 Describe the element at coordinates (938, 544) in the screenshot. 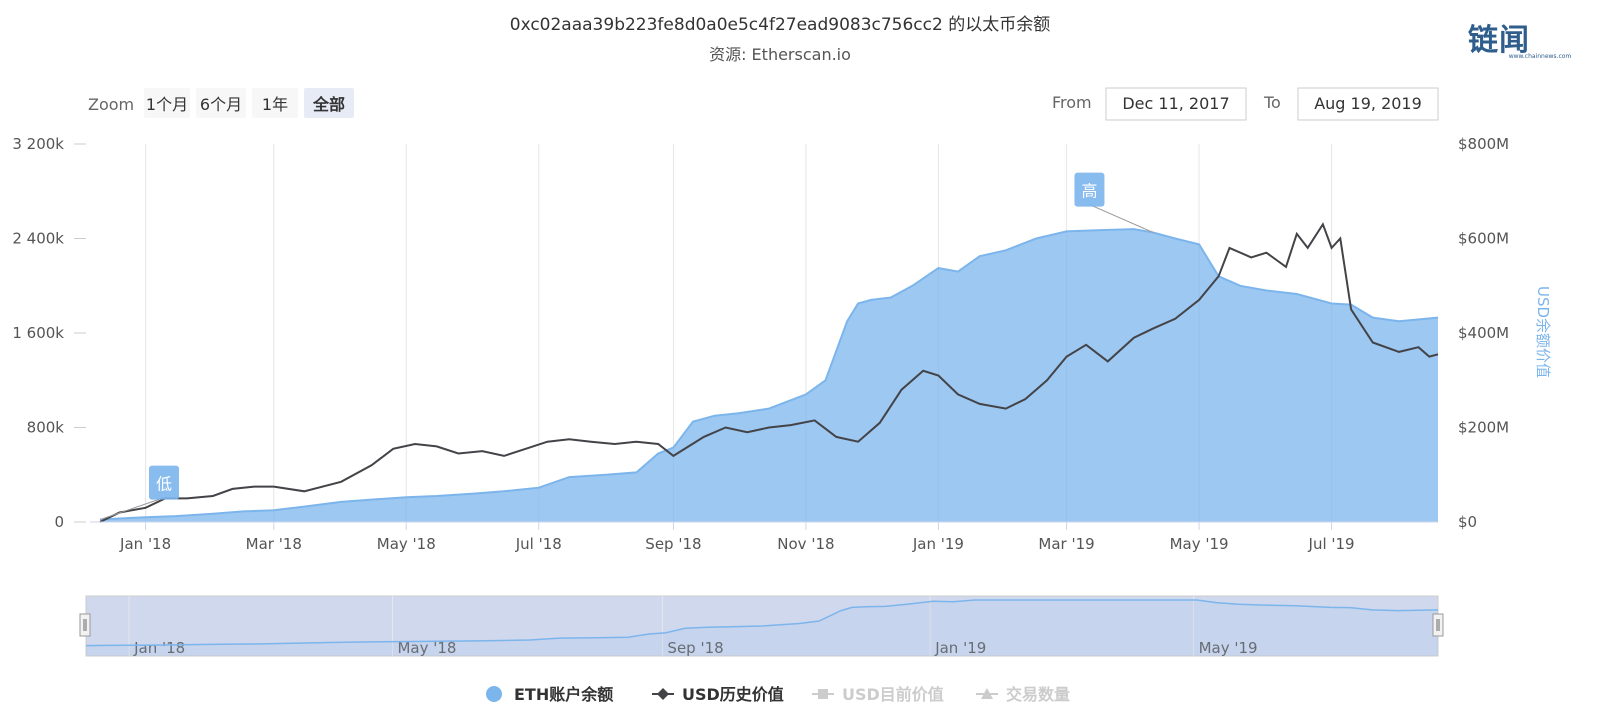

I see `x-tick-label: Jan '19` at that location.